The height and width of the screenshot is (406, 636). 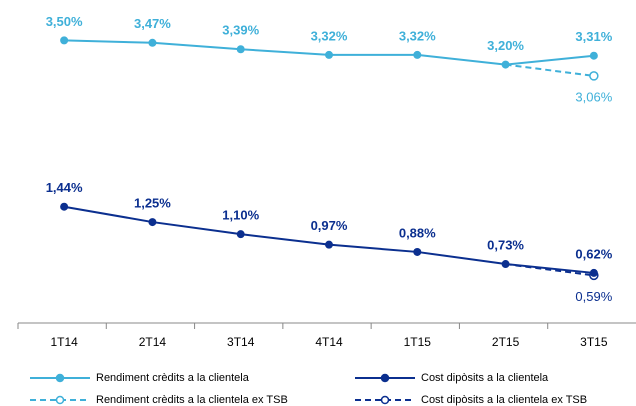 I want to click on x-tick-label: 4T14, so click(x=329, y=342).